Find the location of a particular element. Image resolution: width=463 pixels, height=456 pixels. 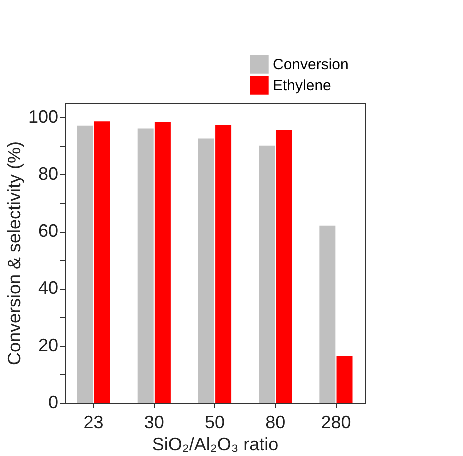

x-tick-label: 50 is located at coordinates (215, 422).